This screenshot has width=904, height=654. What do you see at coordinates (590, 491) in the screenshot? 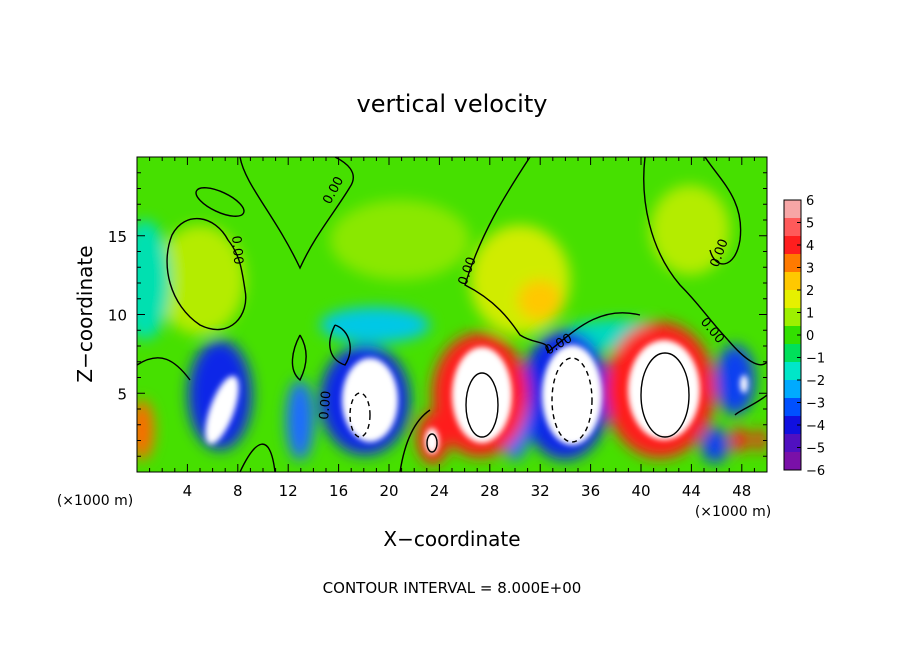
I see `x-tick-label: 36` at bounding box center [590, 491].